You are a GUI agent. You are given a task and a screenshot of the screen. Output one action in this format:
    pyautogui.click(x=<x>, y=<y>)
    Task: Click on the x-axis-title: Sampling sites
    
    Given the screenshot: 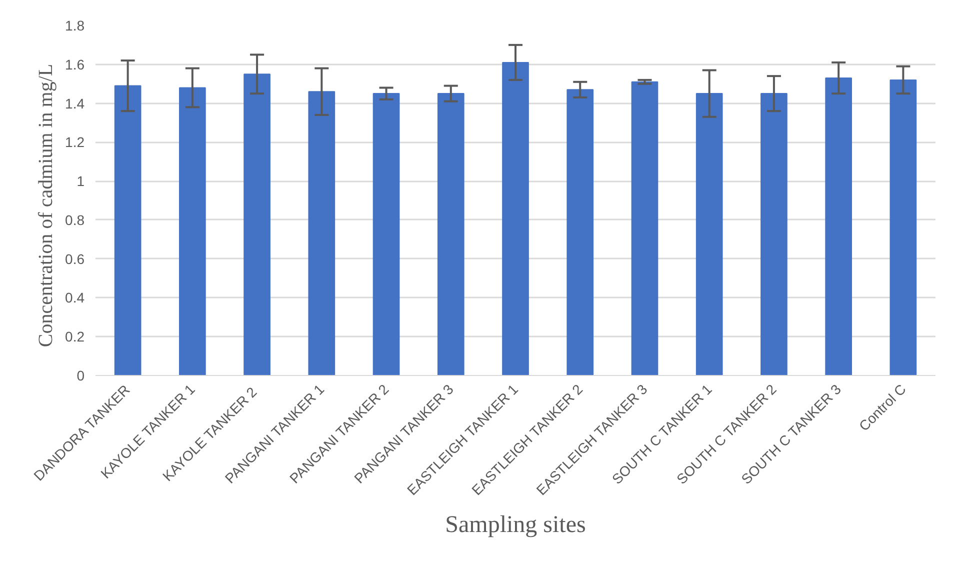 What is the action you would take?
    pyautogui.click(x=515, y=525)
    